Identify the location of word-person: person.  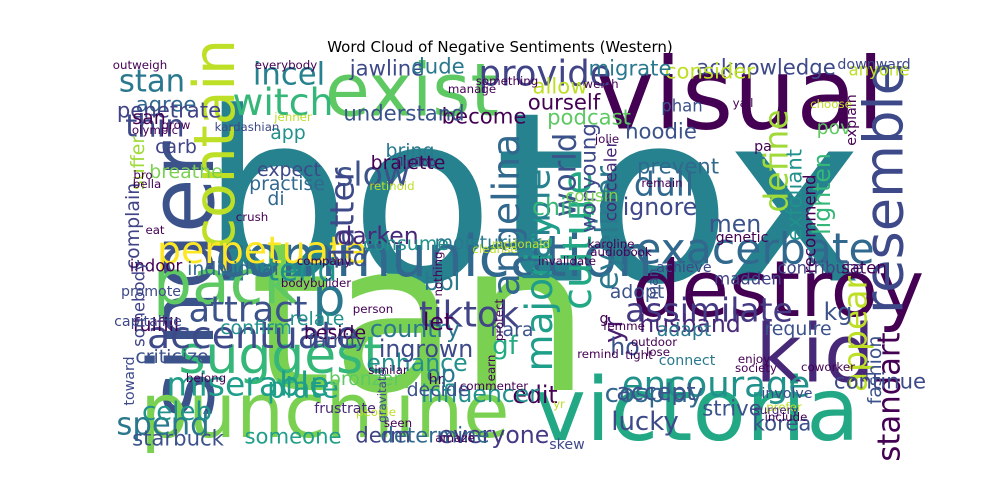
(373, 309).